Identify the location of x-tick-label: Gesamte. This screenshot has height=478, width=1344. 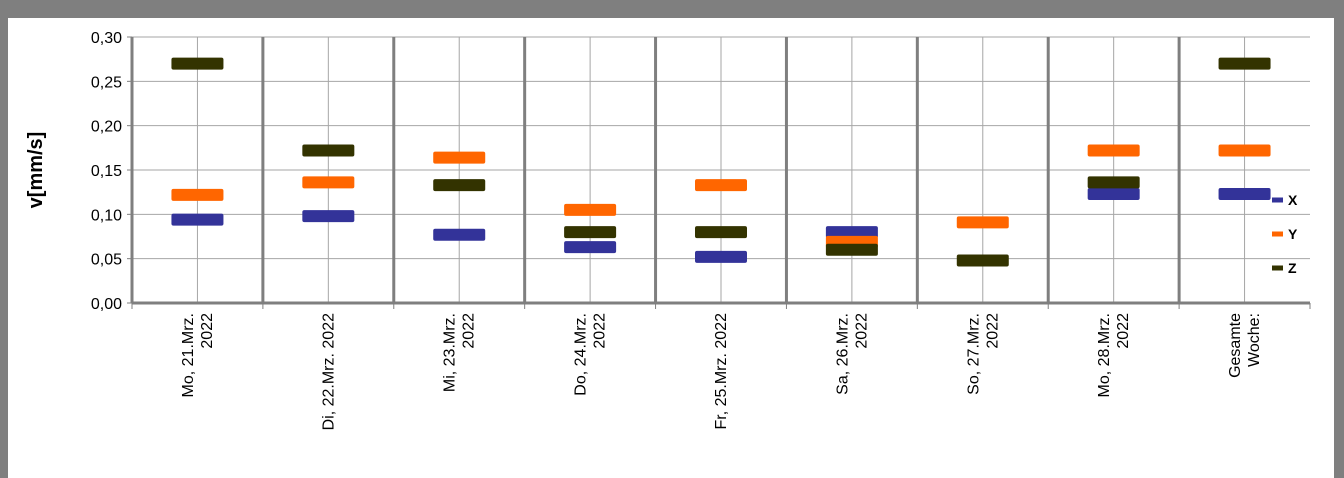
(1235, 345).